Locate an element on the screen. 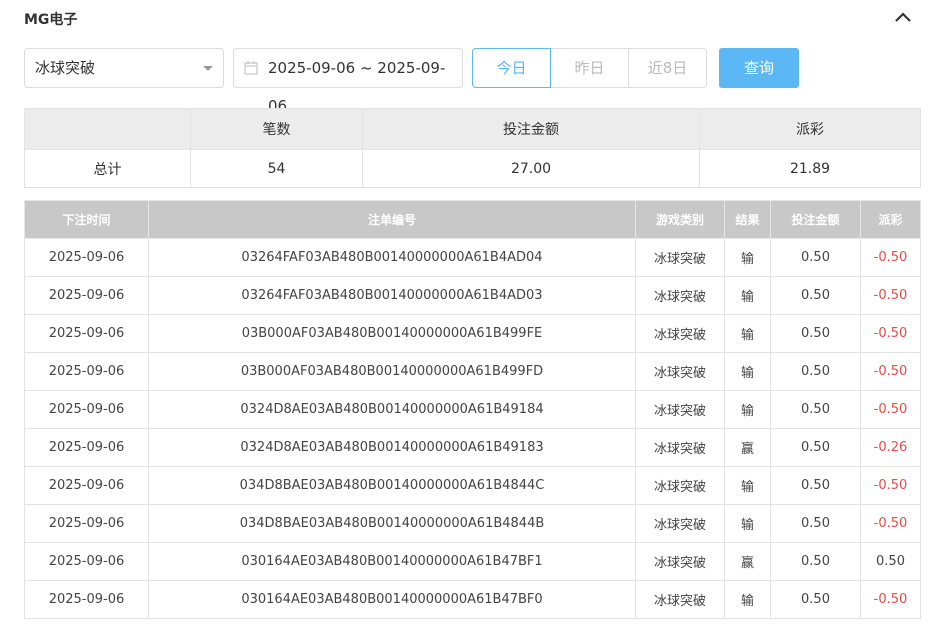 Image resolution: width=950 pixels, height=635 pixels. header-cell: 游戏类别 is located at coordinates (680, 219).